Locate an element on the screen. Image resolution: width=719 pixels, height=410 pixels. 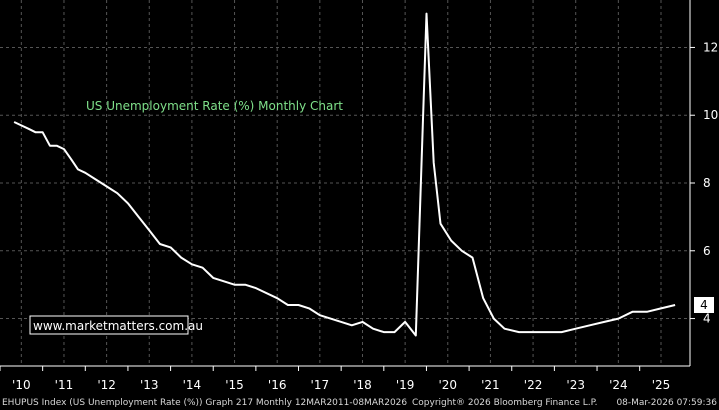
x-tick-label: '10 is located at coordinates (21, 385).